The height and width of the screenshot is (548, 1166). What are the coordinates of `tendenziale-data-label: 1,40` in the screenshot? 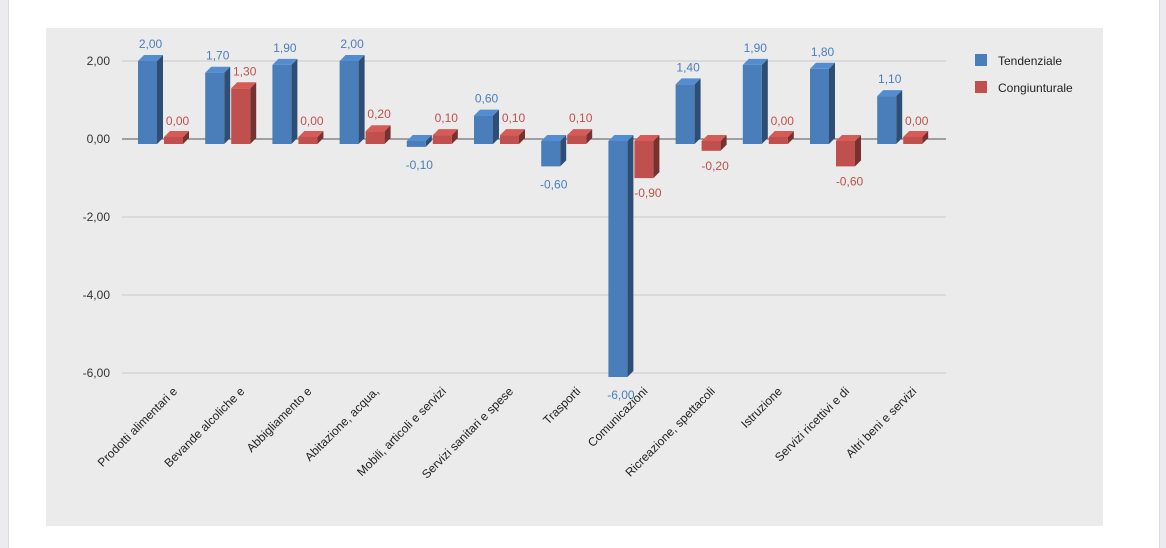 It's located at (688, 67).